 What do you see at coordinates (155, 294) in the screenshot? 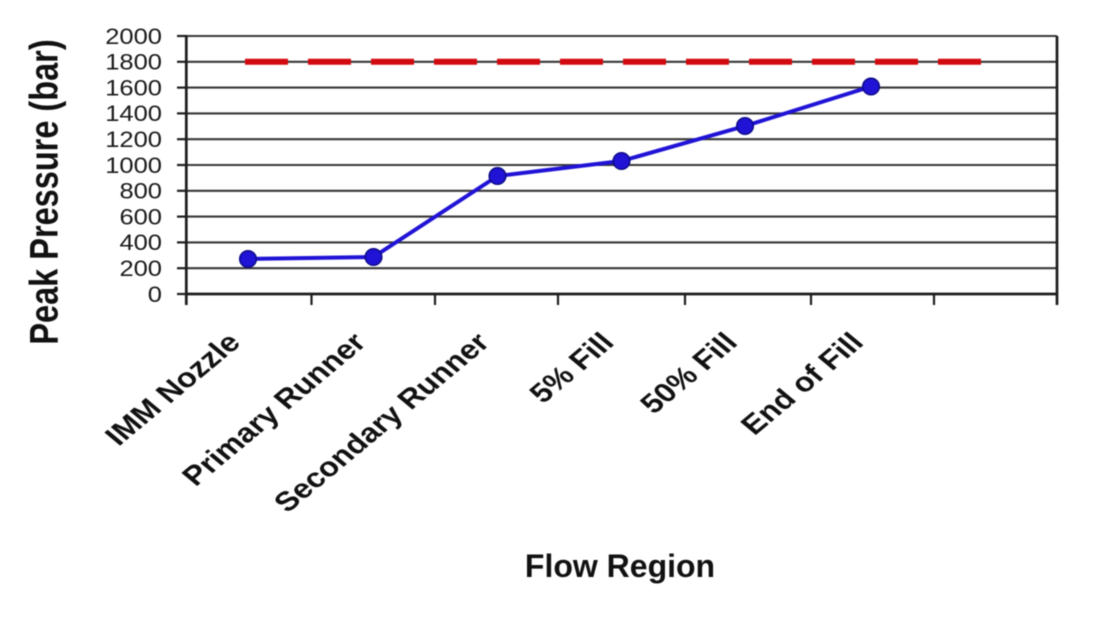
I see `svg-text: 0` at bounding box center [155, 294].